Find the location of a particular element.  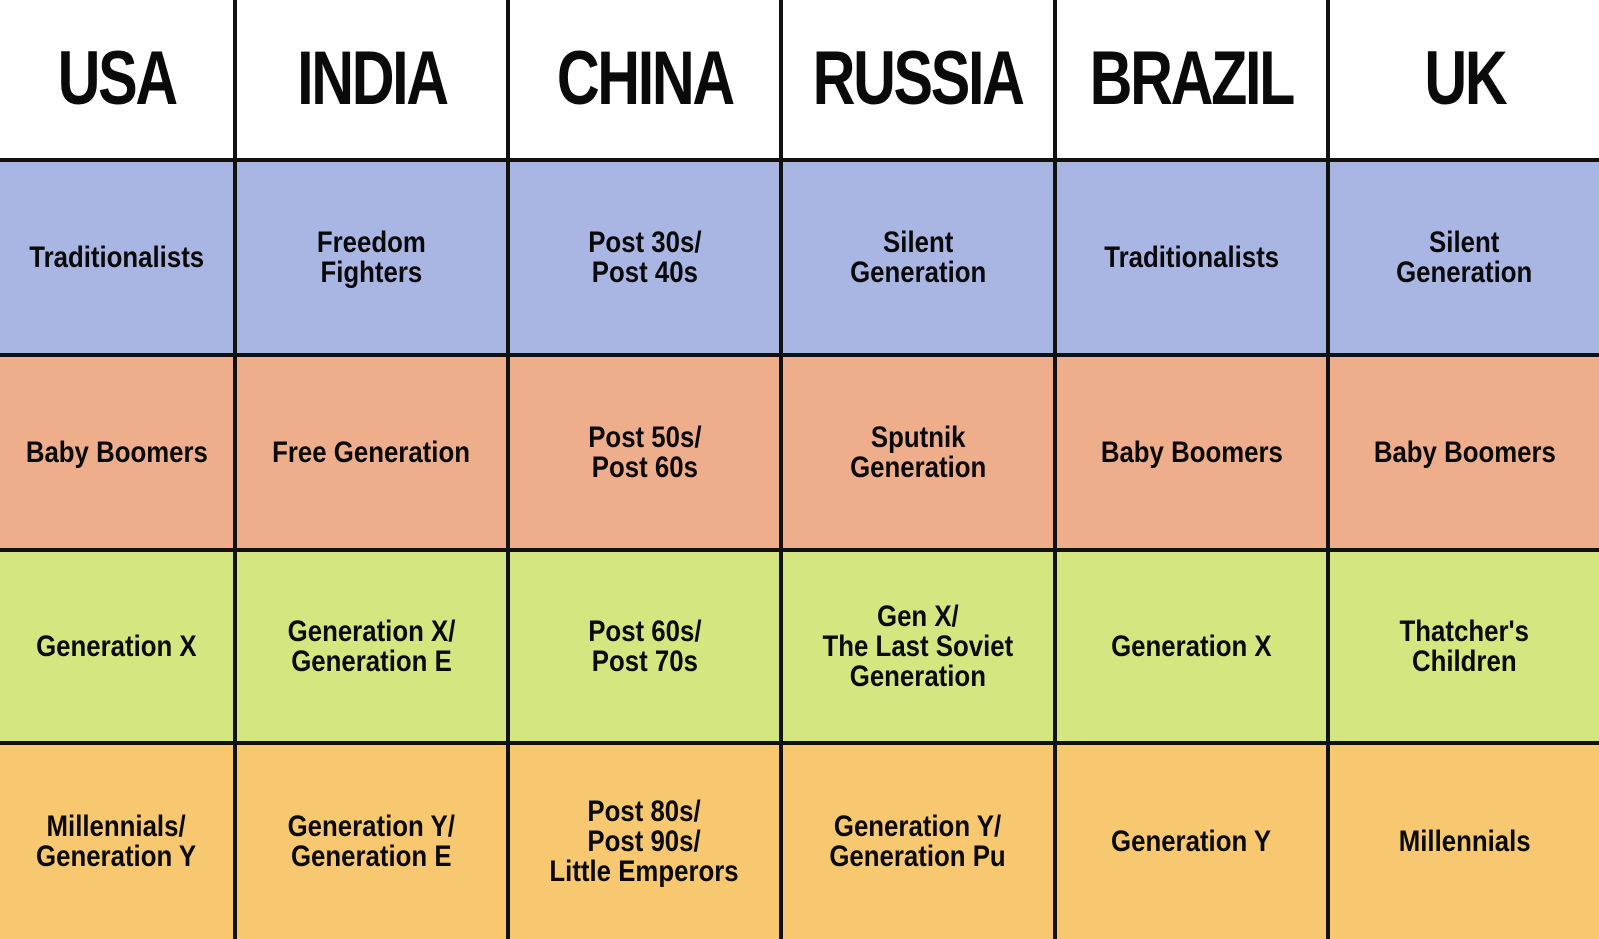

column-header-label: UK is located at coordinates (1465, 78).